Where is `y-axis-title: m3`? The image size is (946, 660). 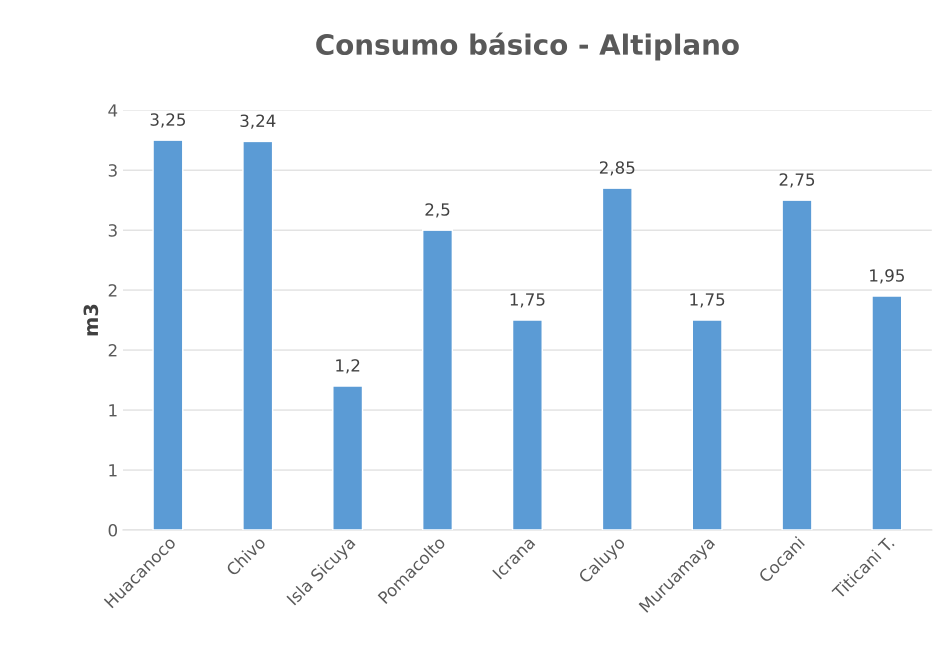 y-axis-title: m3 is located at coordinates (90, 320).